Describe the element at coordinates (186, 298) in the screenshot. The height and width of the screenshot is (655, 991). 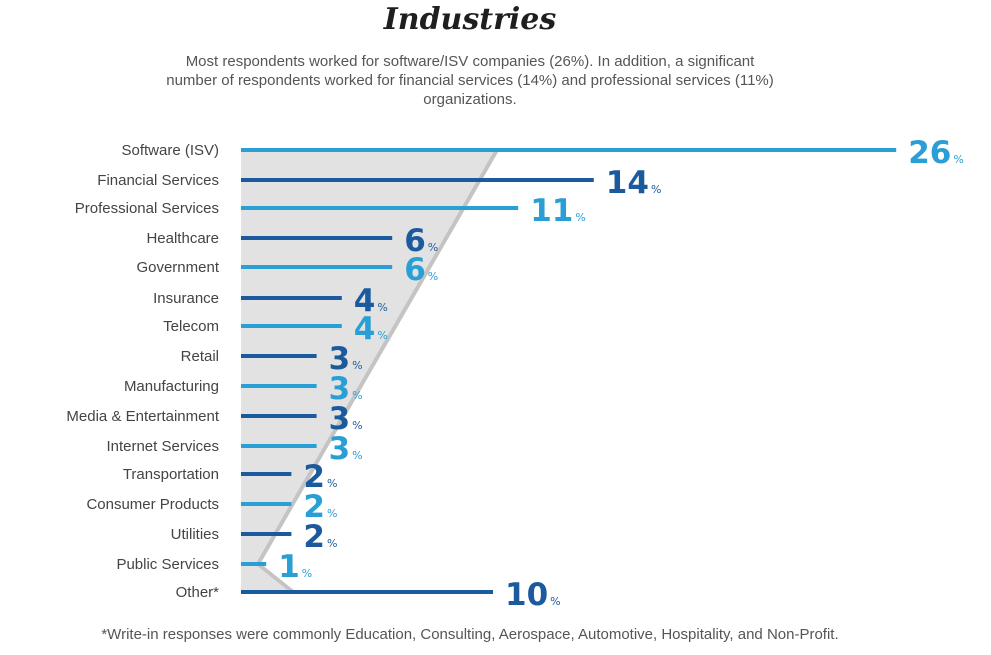
I see `category-label: Insurance` at that location.